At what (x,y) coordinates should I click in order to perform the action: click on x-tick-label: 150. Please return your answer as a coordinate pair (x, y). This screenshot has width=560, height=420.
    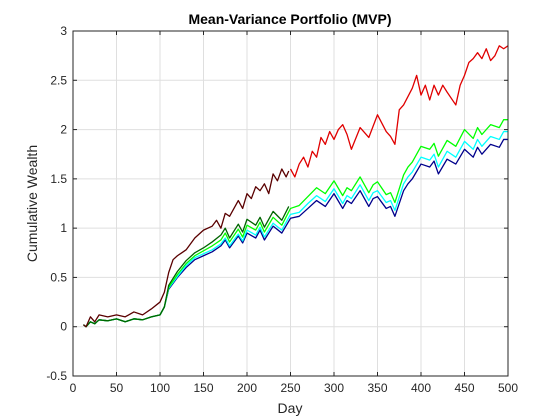
    Looking at the image, I should click on (203, 388).